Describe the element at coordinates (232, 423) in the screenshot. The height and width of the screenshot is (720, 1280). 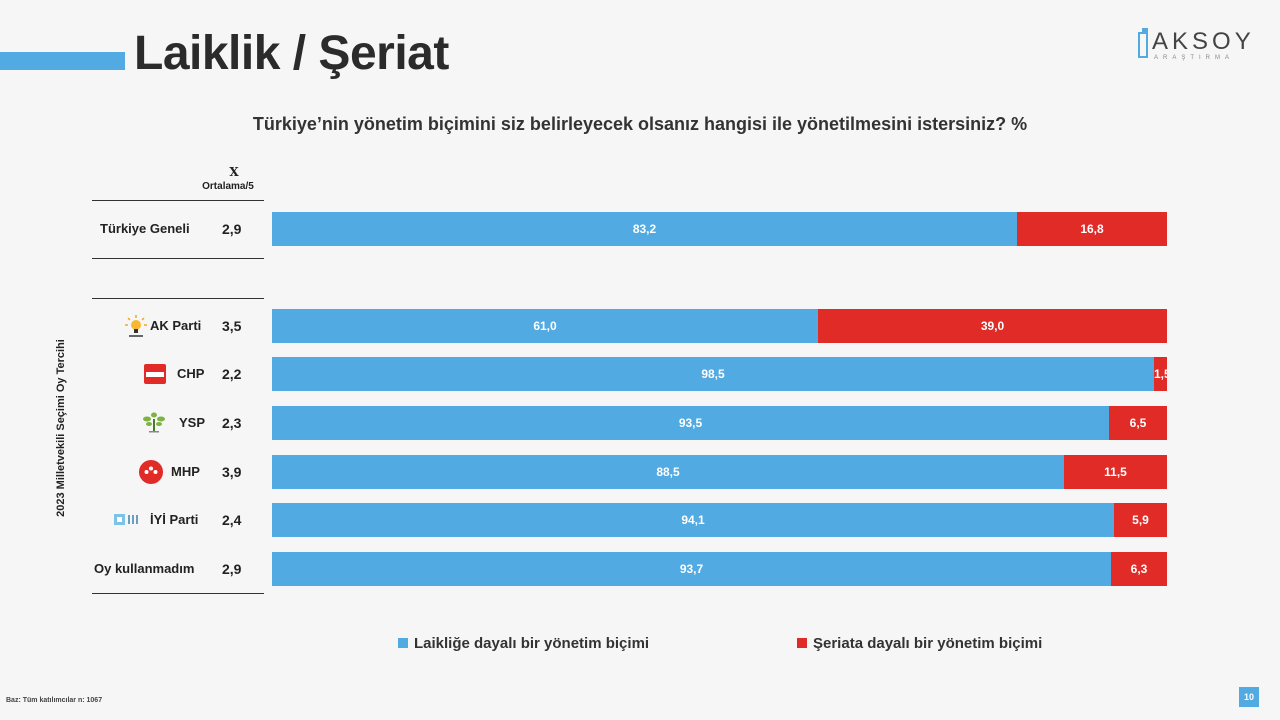
I see `mean-value: 2,3` at that location.